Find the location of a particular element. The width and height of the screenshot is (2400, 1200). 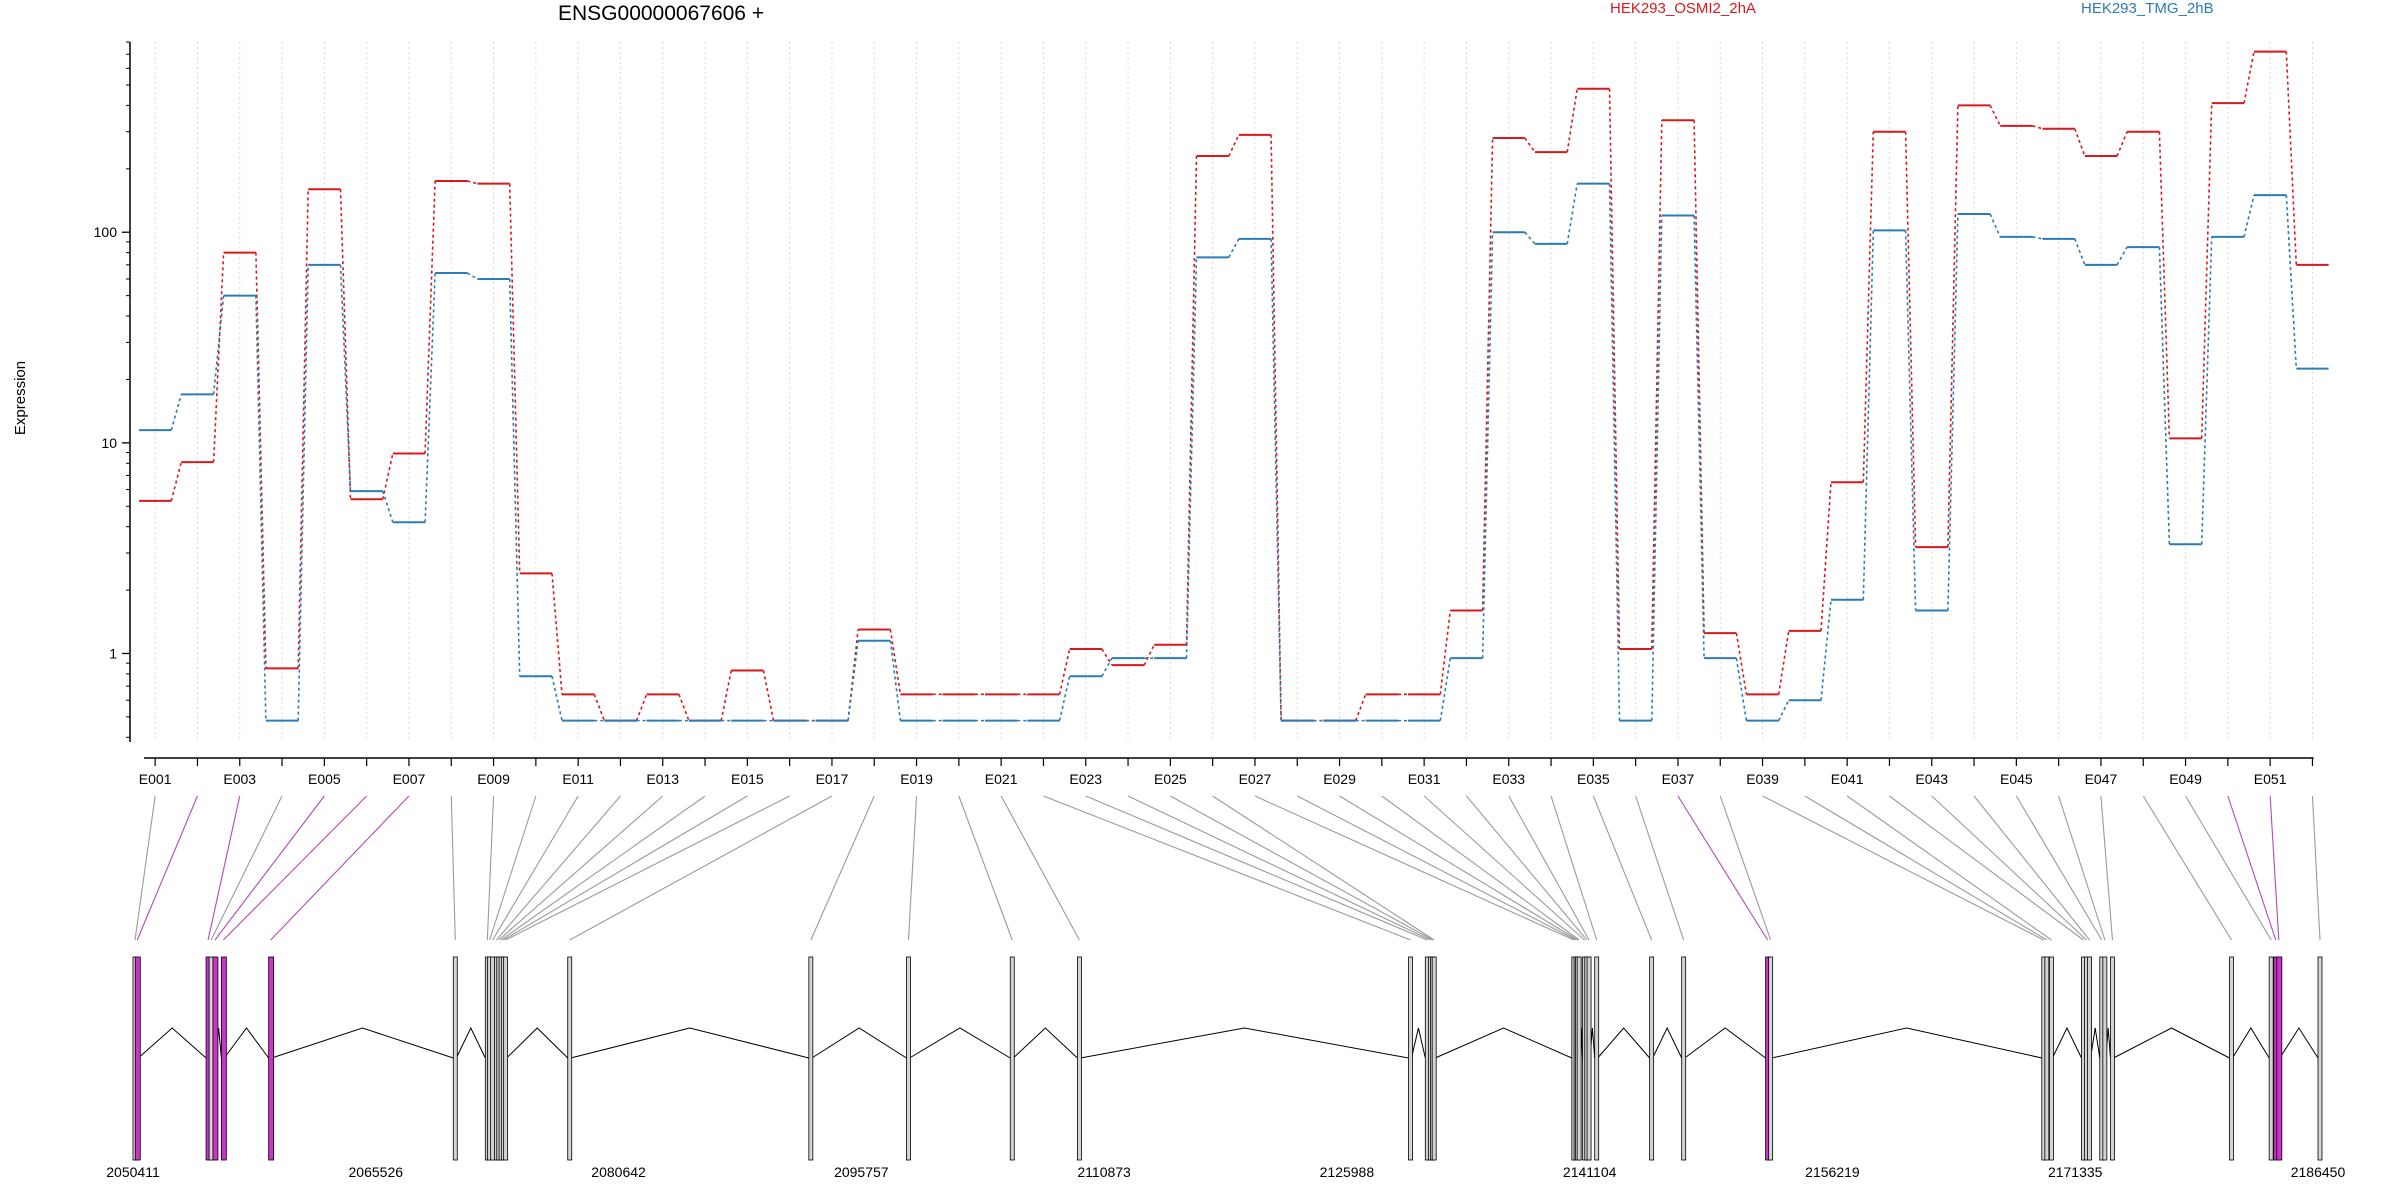

genomic-tick-label: 2186450 is located at coordinates (2318, 1172).